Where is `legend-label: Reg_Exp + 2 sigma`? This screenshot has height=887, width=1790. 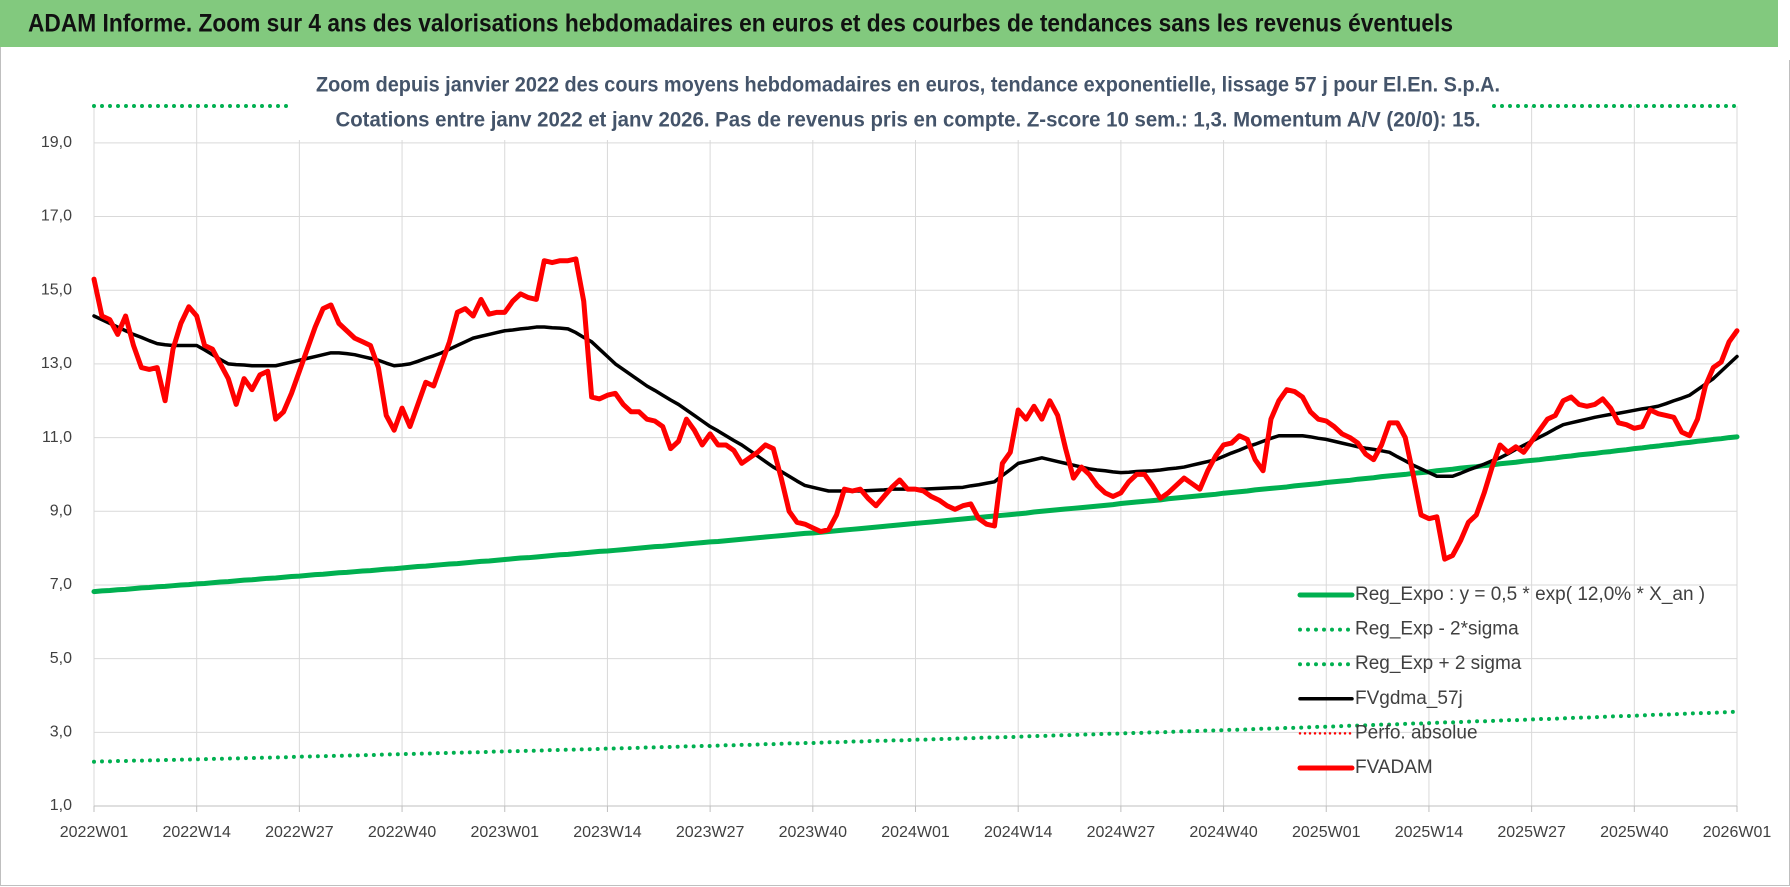
legend-label: Reg_Exp + 2 sigma is located at coordinates (1438, 663).